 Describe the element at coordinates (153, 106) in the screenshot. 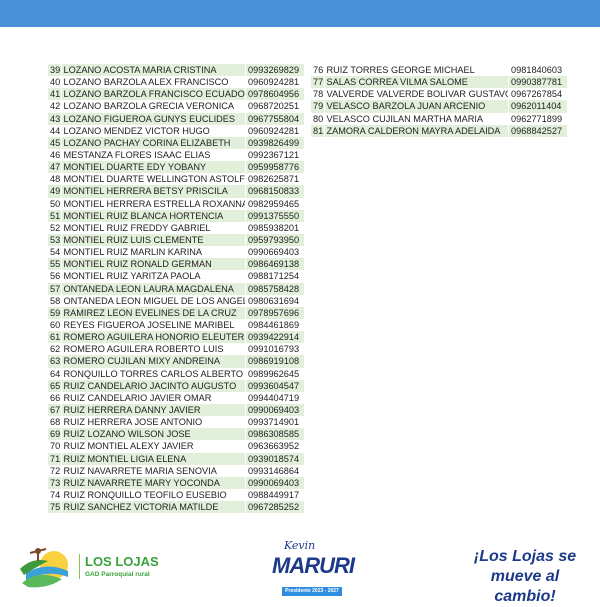

I see `person-name: LOZANO BARZOLA GRECIA VERONICA` at that location.